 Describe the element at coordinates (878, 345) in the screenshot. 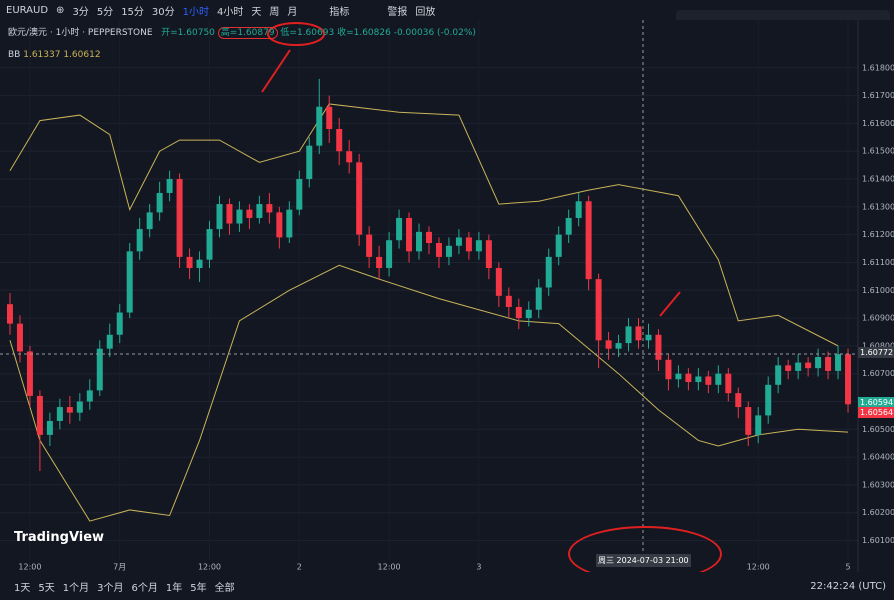

I see `y-tick-label: 1.60800` at that location.